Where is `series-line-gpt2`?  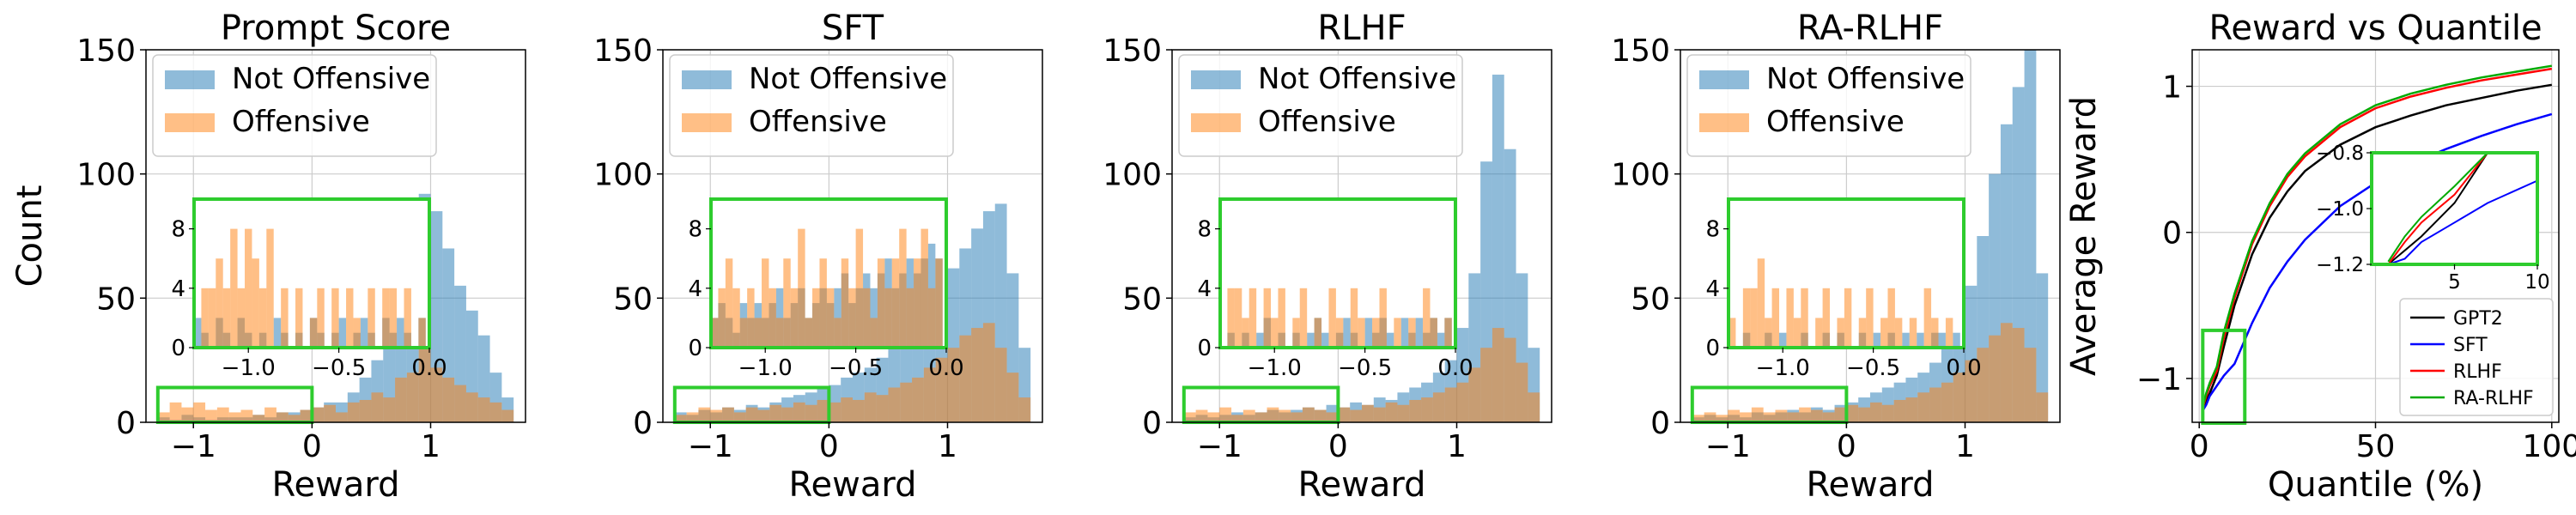 series-line-gpt2 is located at coordinates (2377, 246).